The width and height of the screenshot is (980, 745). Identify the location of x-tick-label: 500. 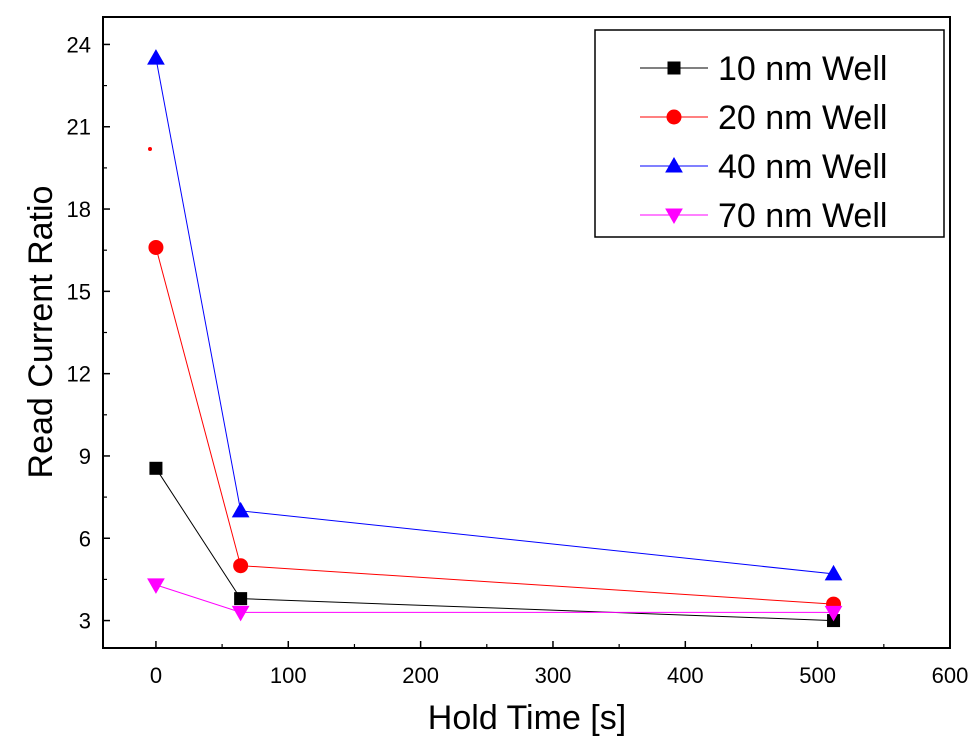
(817, 675).